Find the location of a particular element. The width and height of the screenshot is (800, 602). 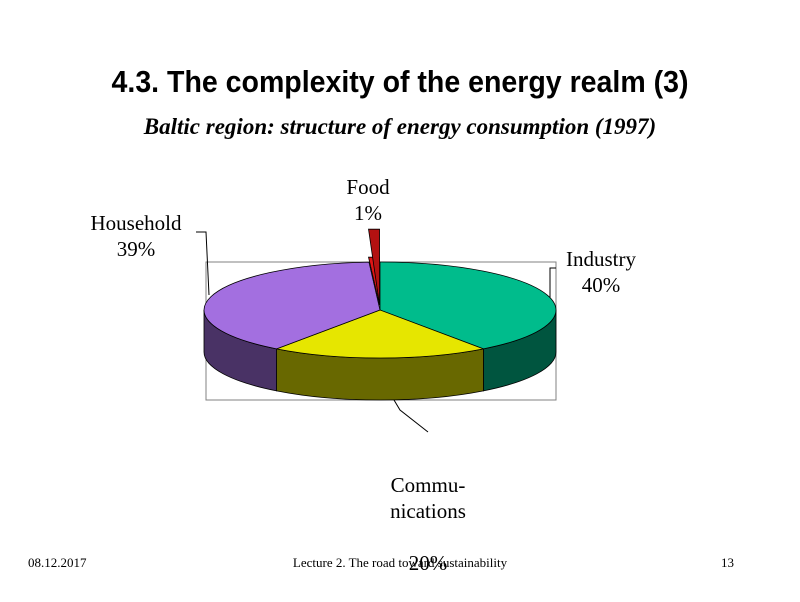

label-communications: Commu- nications 20% is located at coordinates (428, 524).